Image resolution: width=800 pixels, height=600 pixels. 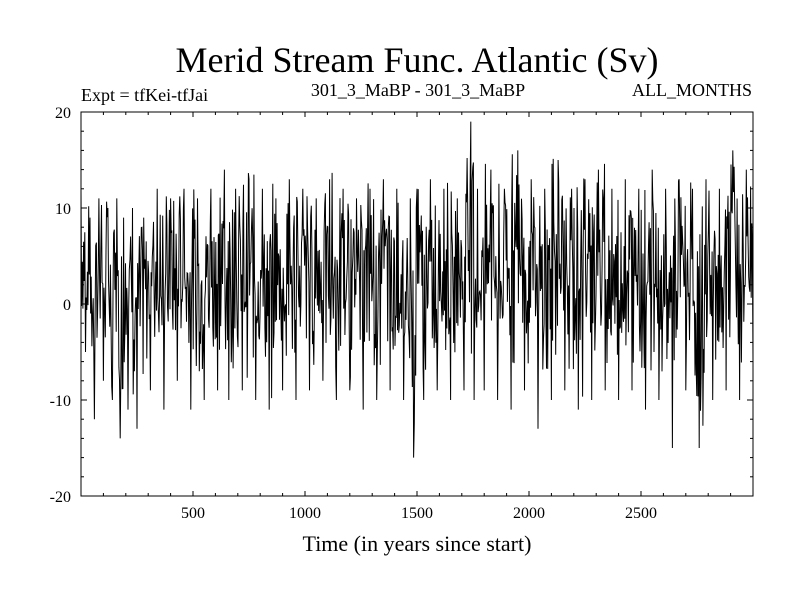 I want to click on months-label: ALL_MONTHS, so click(x=692, y=90).